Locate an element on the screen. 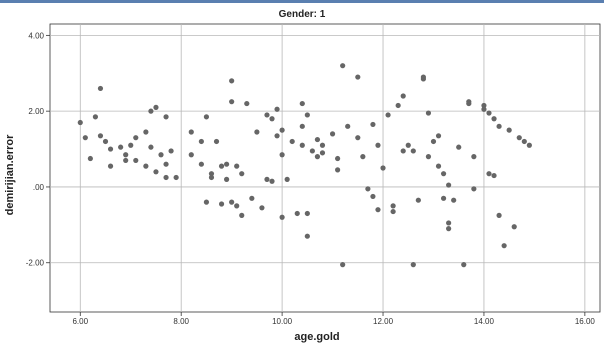  x-tick-label: 10.00 is located at coordinates (282, 321).